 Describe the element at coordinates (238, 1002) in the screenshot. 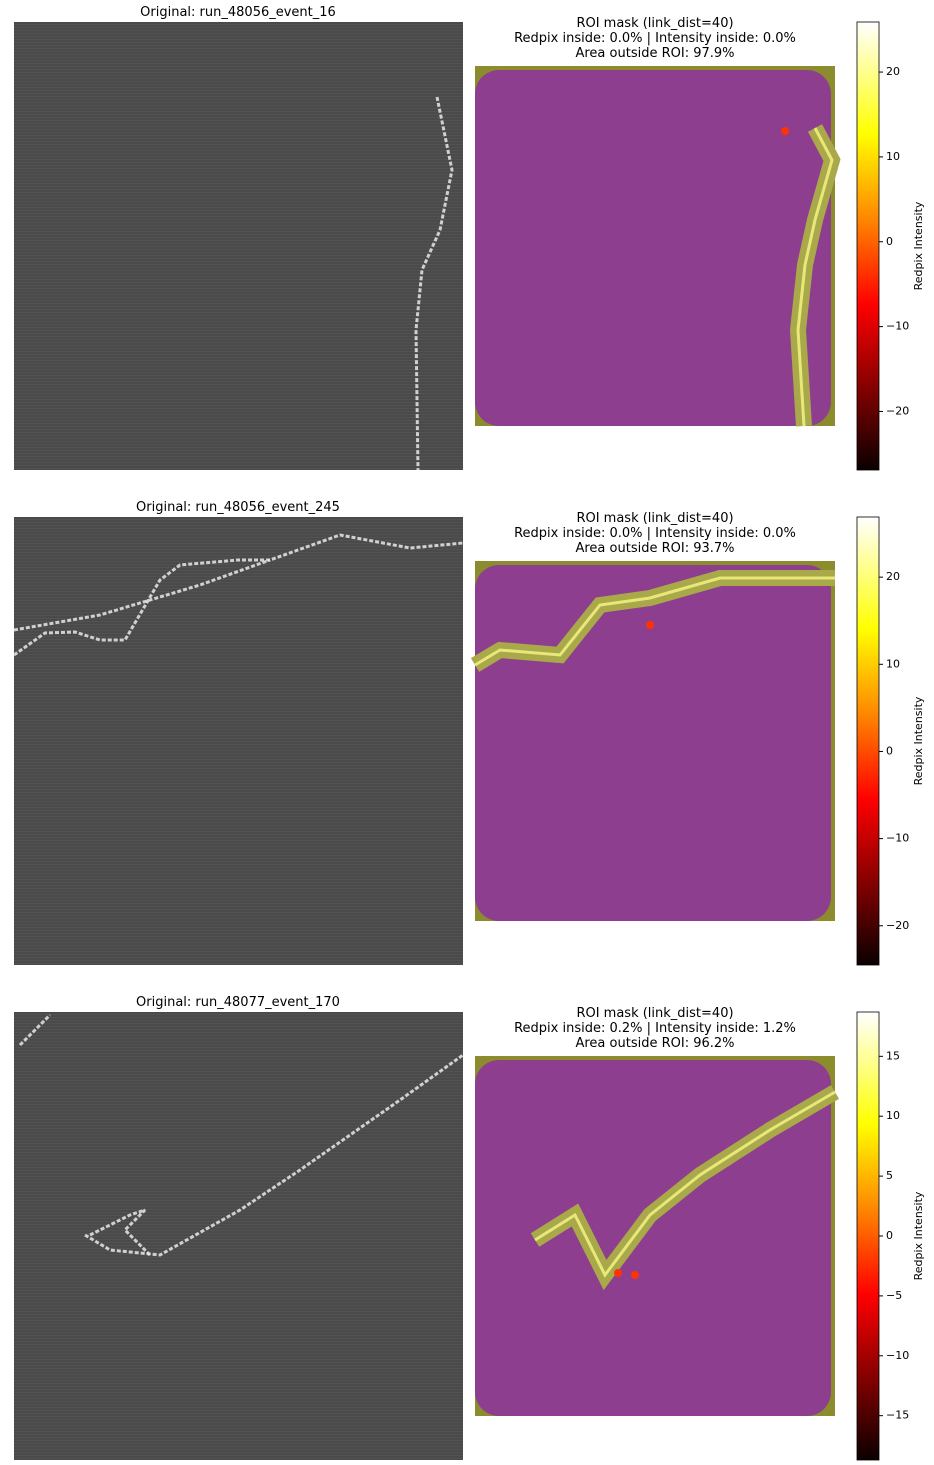

I see `original-title: Original: run_48077_event_170` at that location.